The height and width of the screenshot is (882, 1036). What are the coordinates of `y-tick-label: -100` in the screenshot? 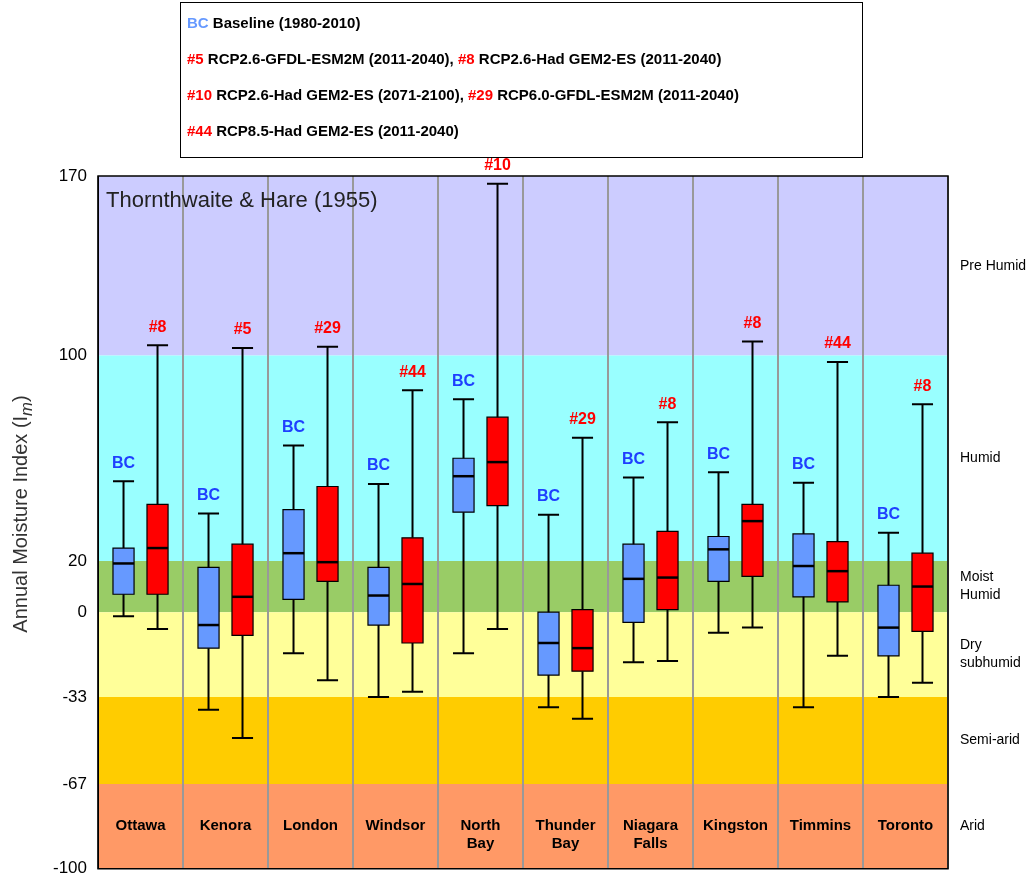 It's located at (70, 868).